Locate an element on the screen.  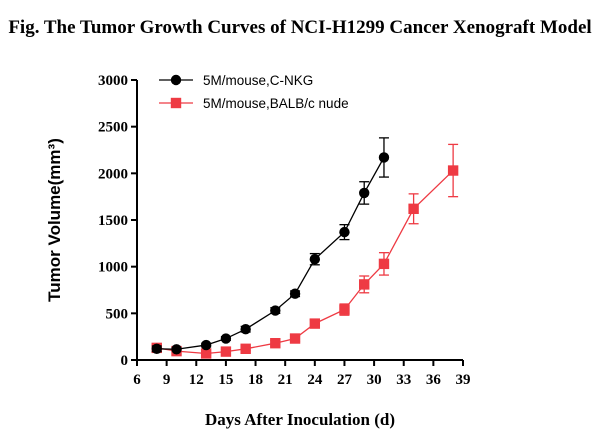
x-tick-label: 30 is located at coordinates (374, 380).